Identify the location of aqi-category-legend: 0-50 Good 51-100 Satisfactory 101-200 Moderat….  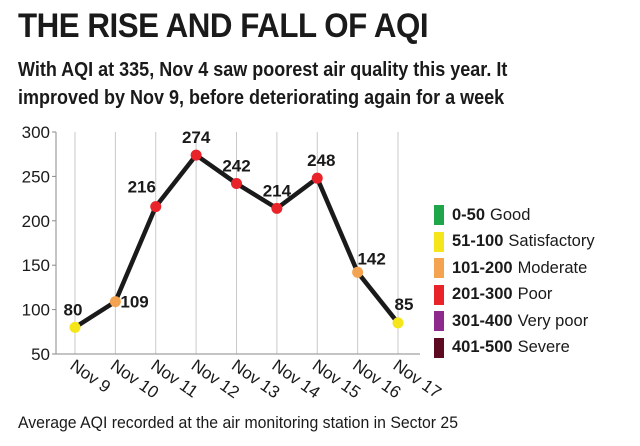
(534, 281).